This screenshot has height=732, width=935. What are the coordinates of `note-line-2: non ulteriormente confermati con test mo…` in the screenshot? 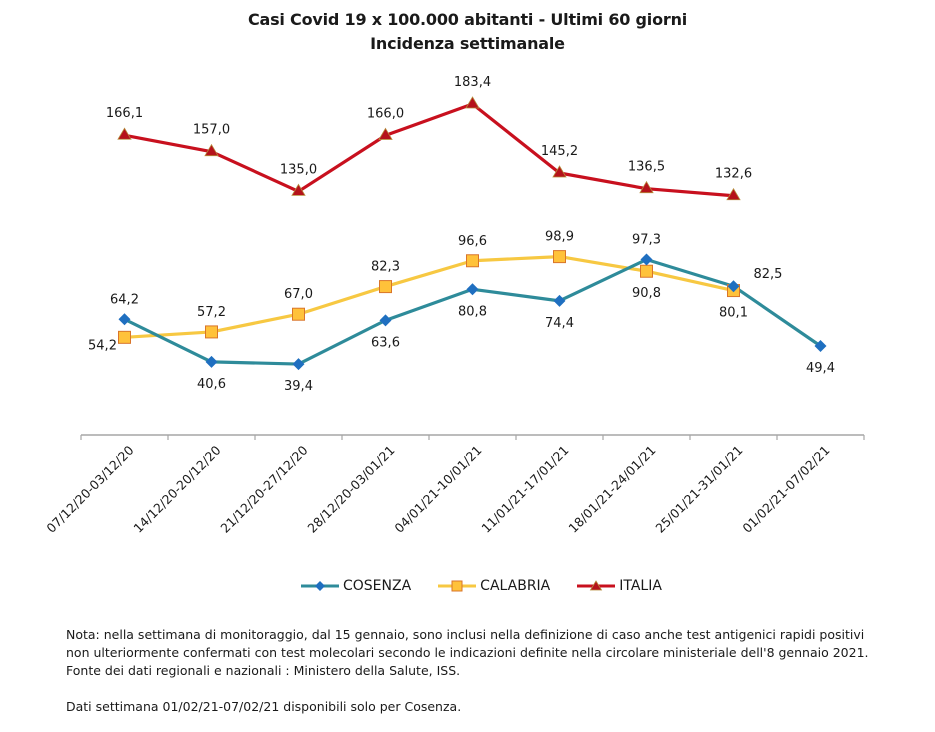 It's located at (467, 652).